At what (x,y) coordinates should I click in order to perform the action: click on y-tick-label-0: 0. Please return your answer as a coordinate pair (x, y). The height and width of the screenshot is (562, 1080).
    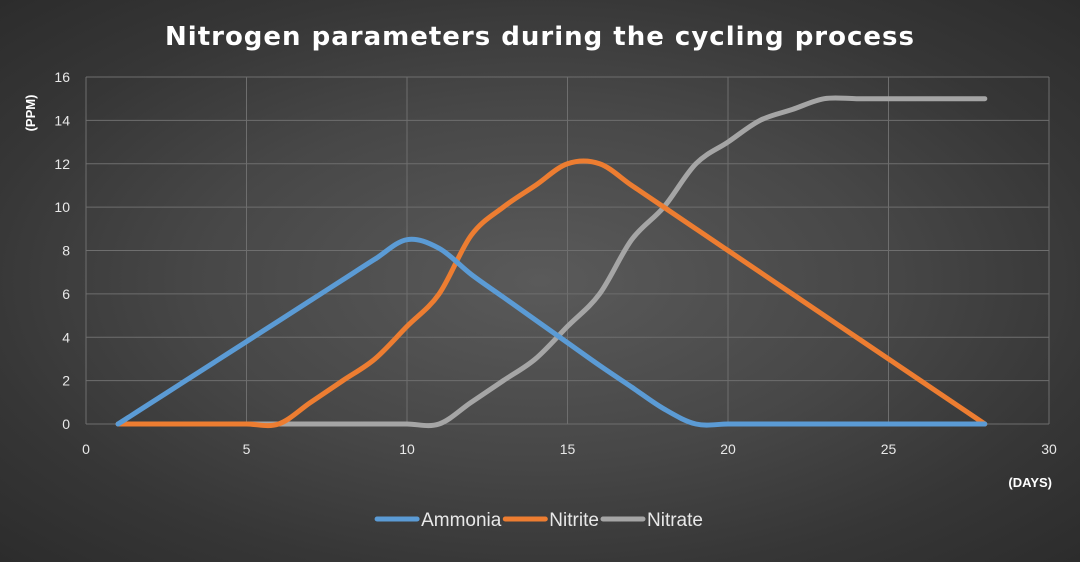
    Looking at the image, I should click on (66, 424).